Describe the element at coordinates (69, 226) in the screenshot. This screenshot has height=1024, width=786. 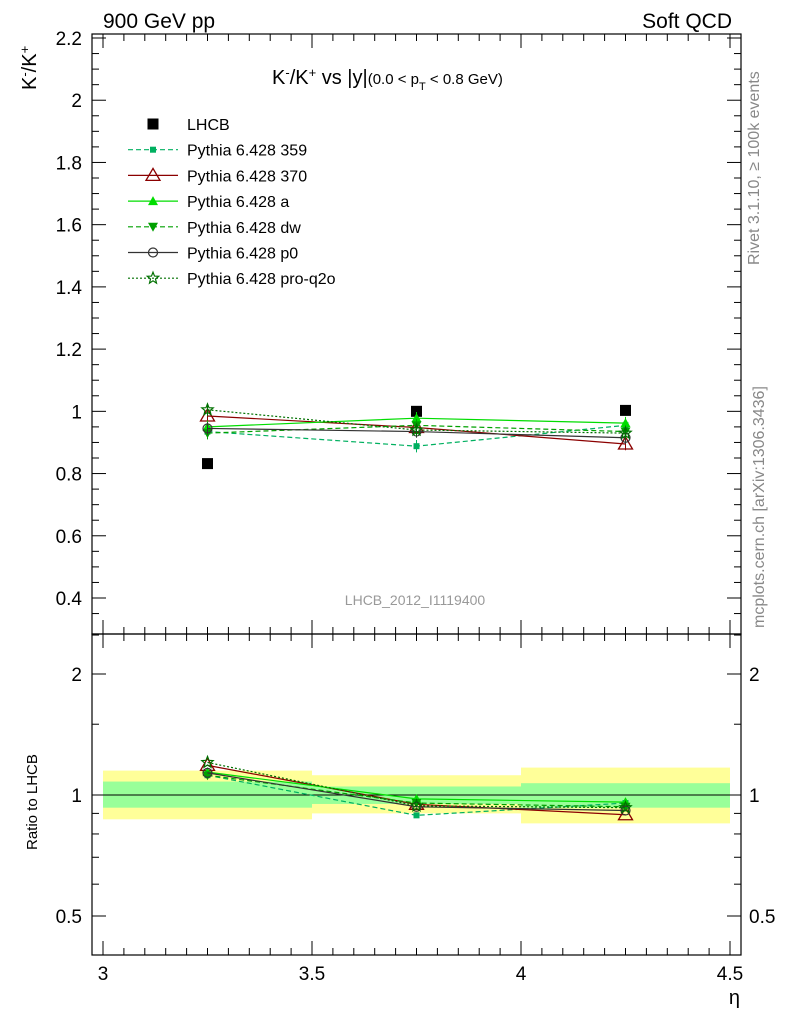
I see `main-ytick-label: 1.6` at that location.